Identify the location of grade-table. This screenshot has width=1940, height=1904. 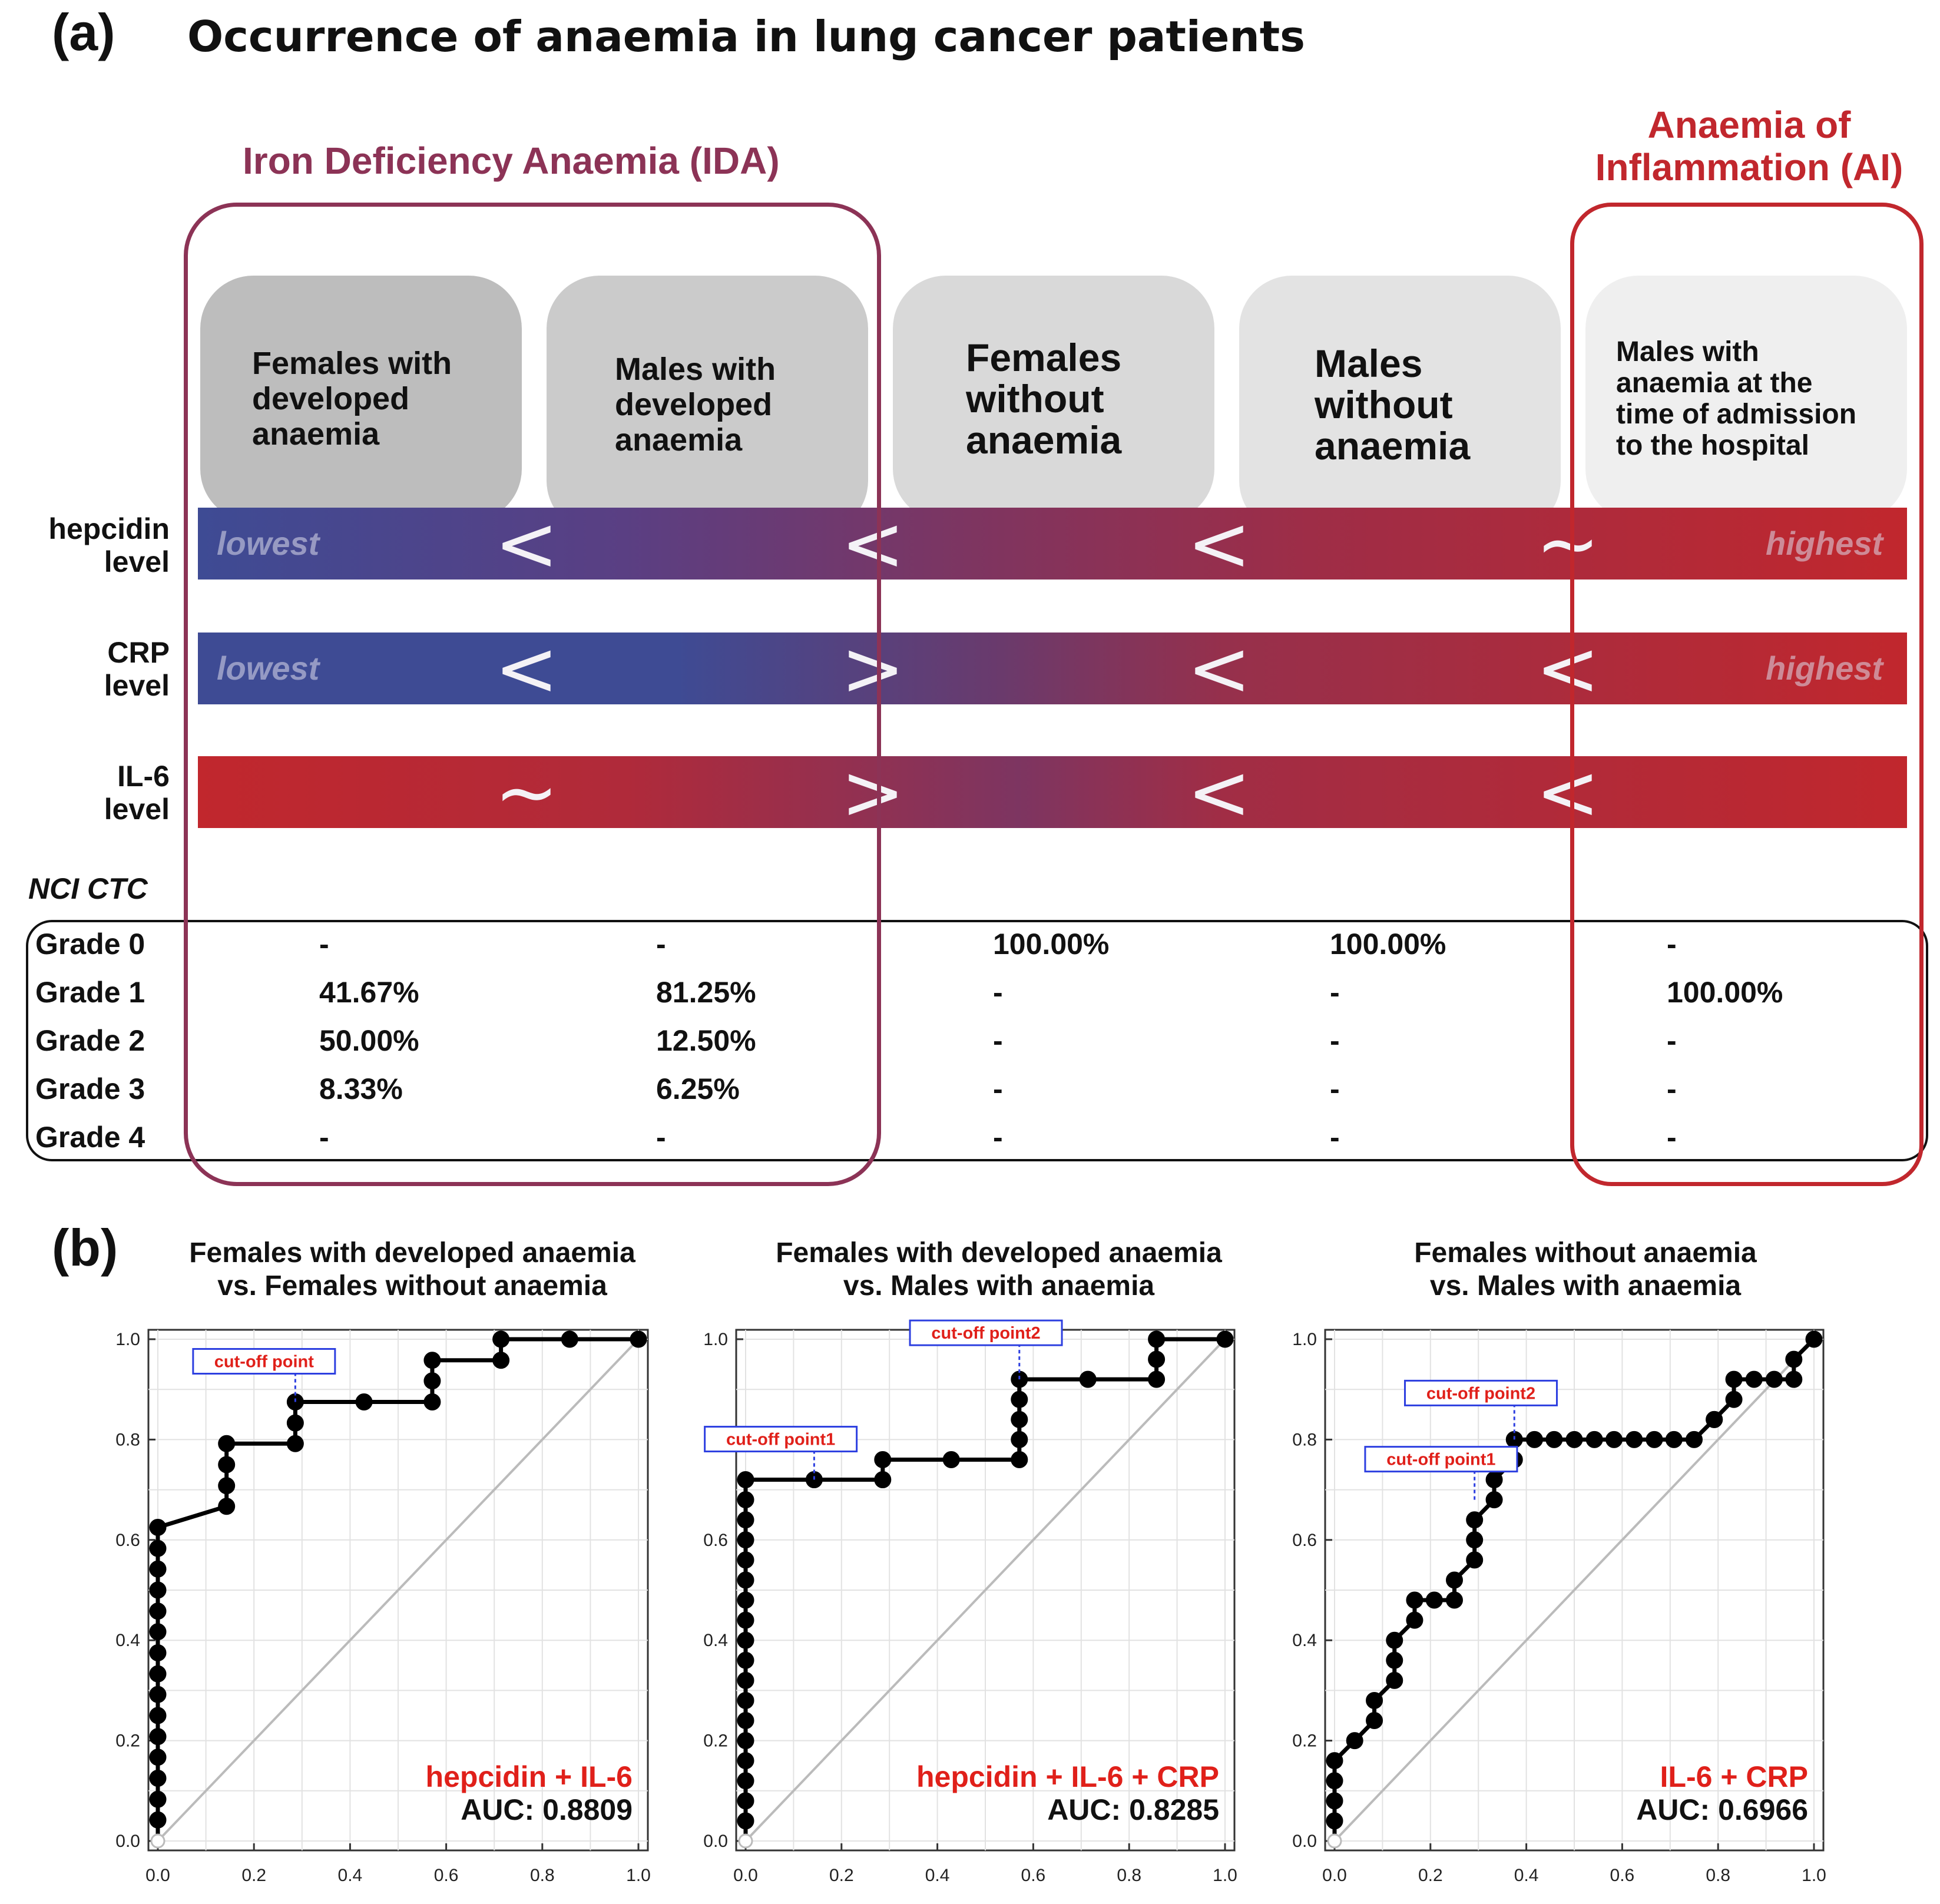
(977, 1040).